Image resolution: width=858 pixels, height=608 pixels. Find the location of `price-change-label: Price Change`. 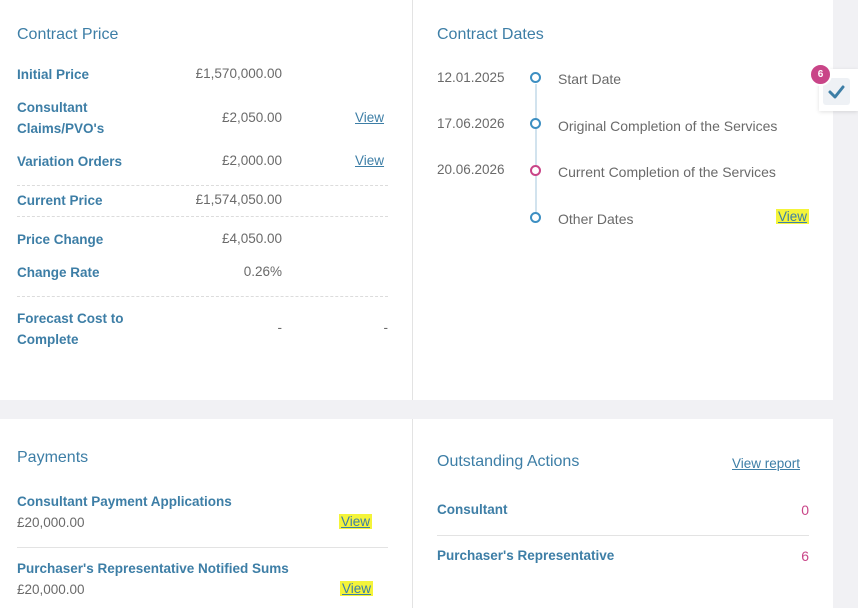

price-change-label: Price Change is located at coordinates (60, 239).